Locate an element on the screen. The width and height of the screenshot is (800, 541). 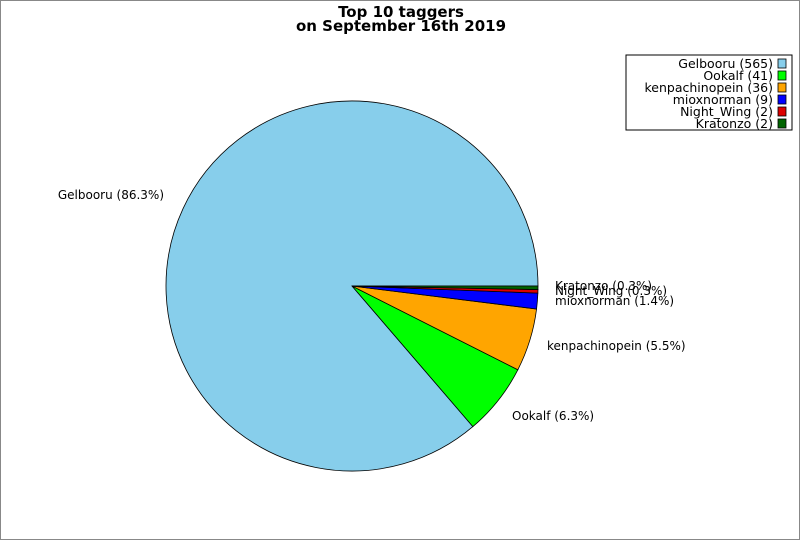
legend-label-ookalf: Ookalf (41) is located at coordinates (738, 75).